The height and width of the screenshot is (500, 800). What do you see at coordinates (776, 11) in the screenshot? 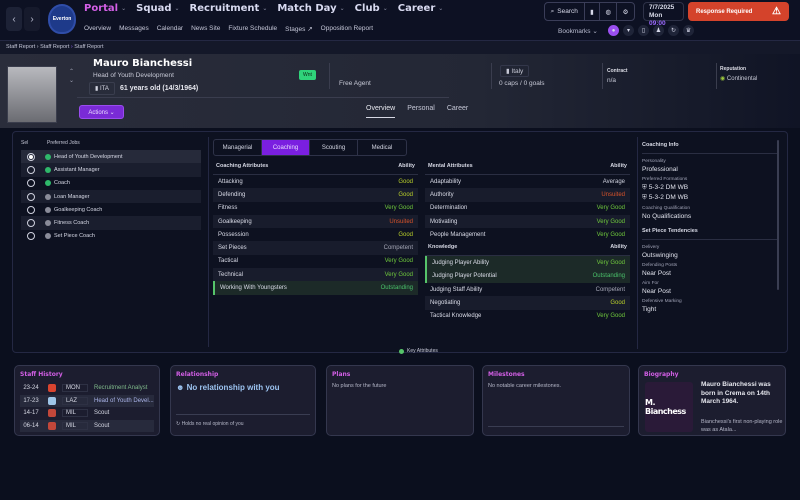
I see `warning-icon: ⚠` at bounding box center [776, 11].